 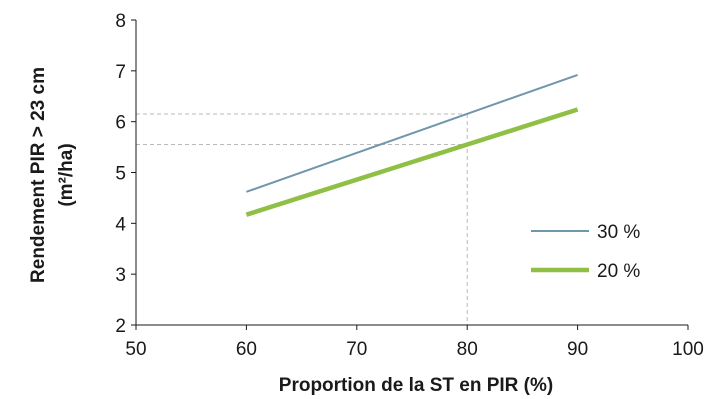 I want to click on y-tick-label-0: 2, so click(x=120, y=326).